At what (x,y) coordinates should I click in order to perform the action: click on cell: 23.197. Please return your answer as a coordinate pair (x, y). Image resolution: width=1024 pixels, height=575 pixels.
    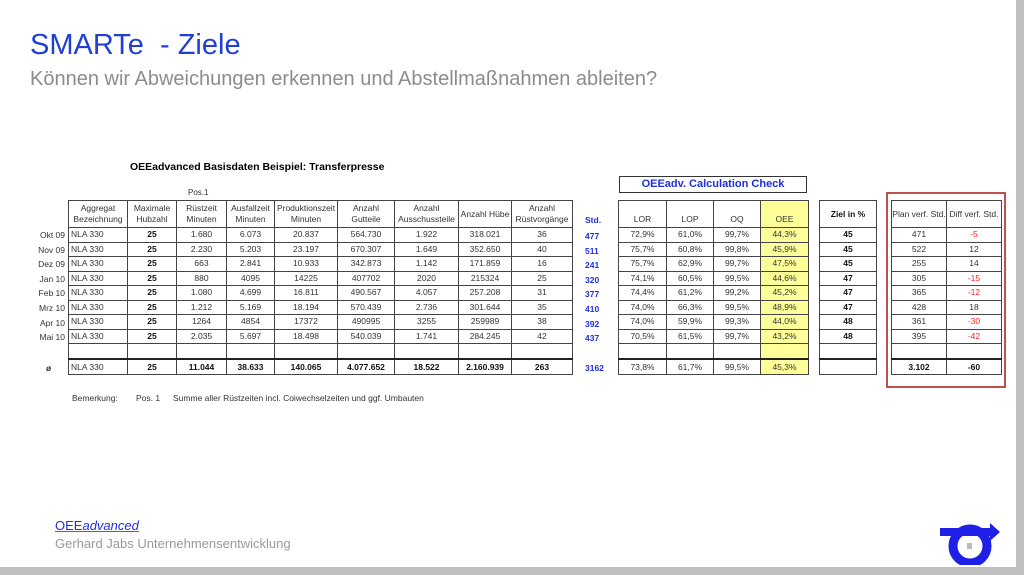
    Looking at the image, I should click on (306, 249).